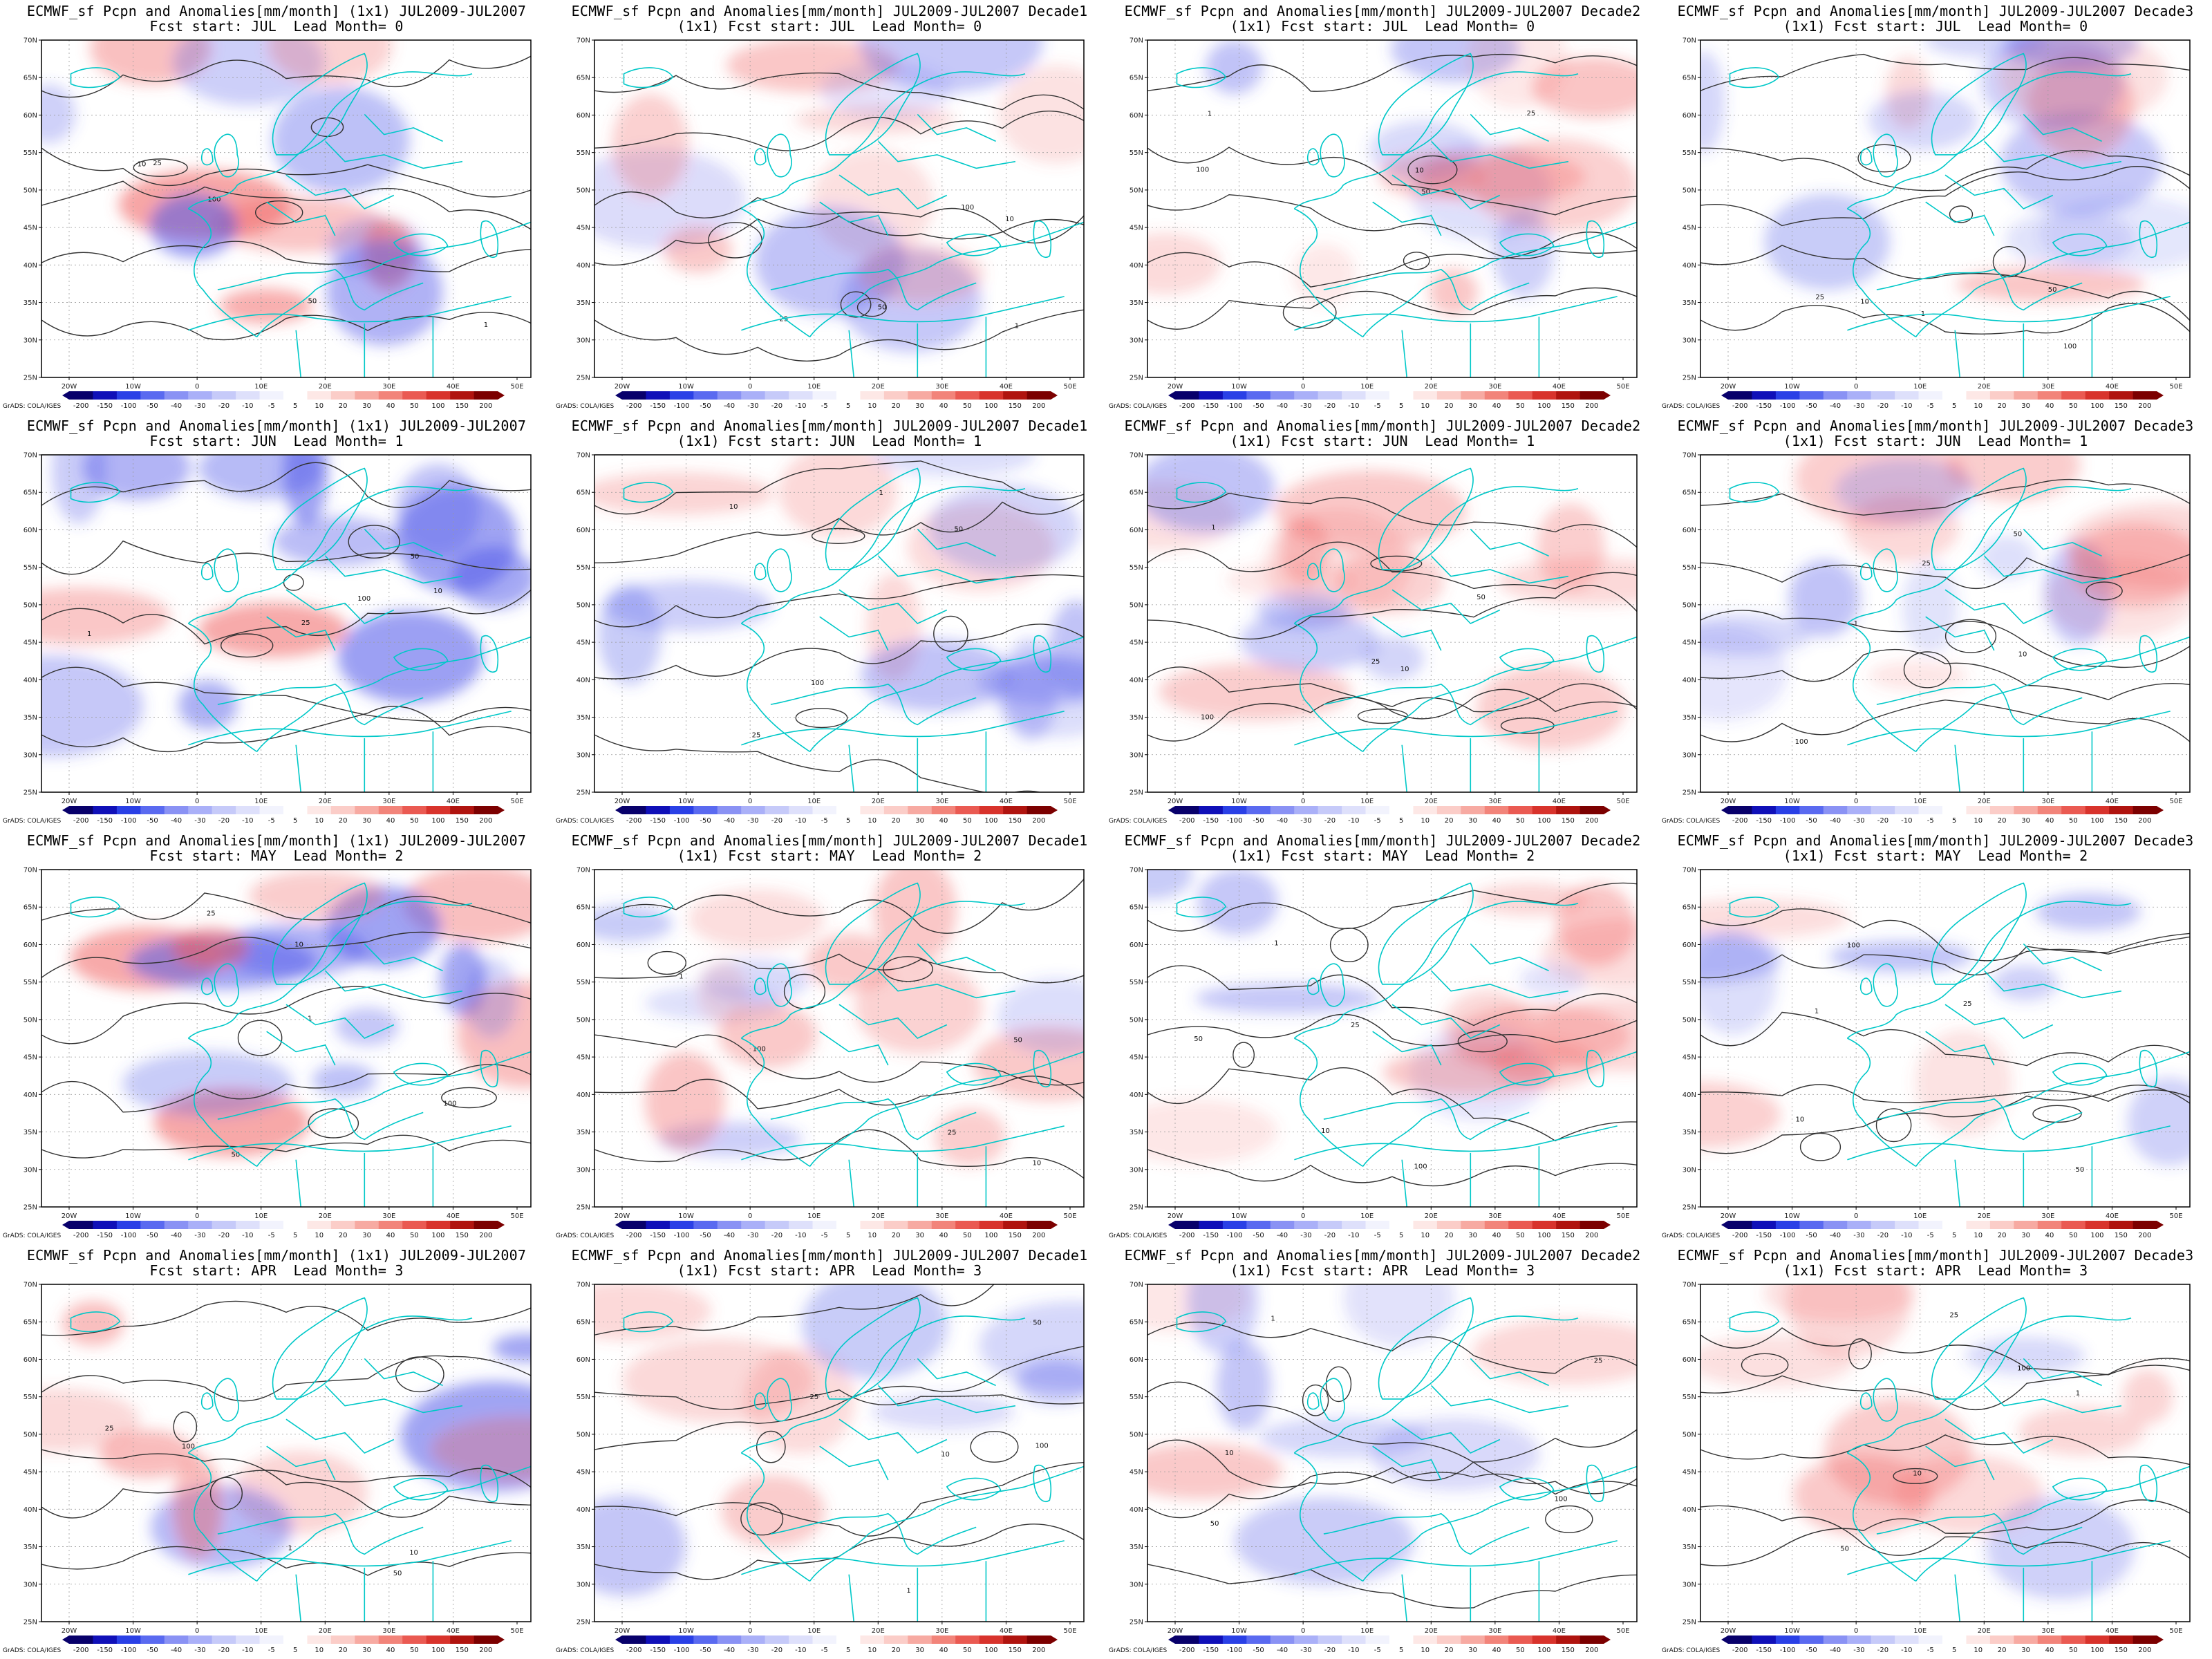  What do you see at coordinates (462, 406) in the screenshot?
I see `colorbar-label: 150` at bounding box center [462, 406].